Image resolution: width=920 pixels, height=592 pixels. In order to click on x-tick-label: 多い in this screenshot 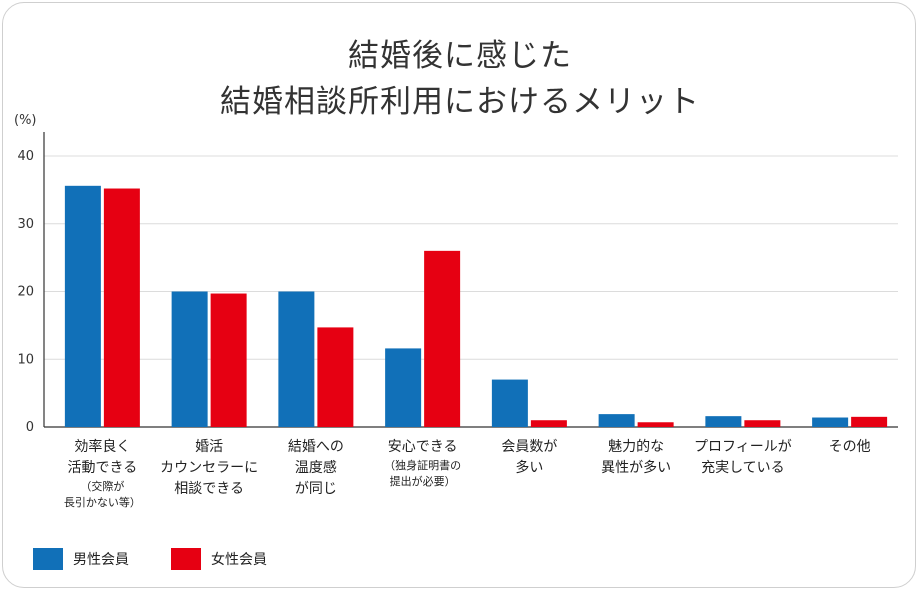, I will do `click(529, 467)`.